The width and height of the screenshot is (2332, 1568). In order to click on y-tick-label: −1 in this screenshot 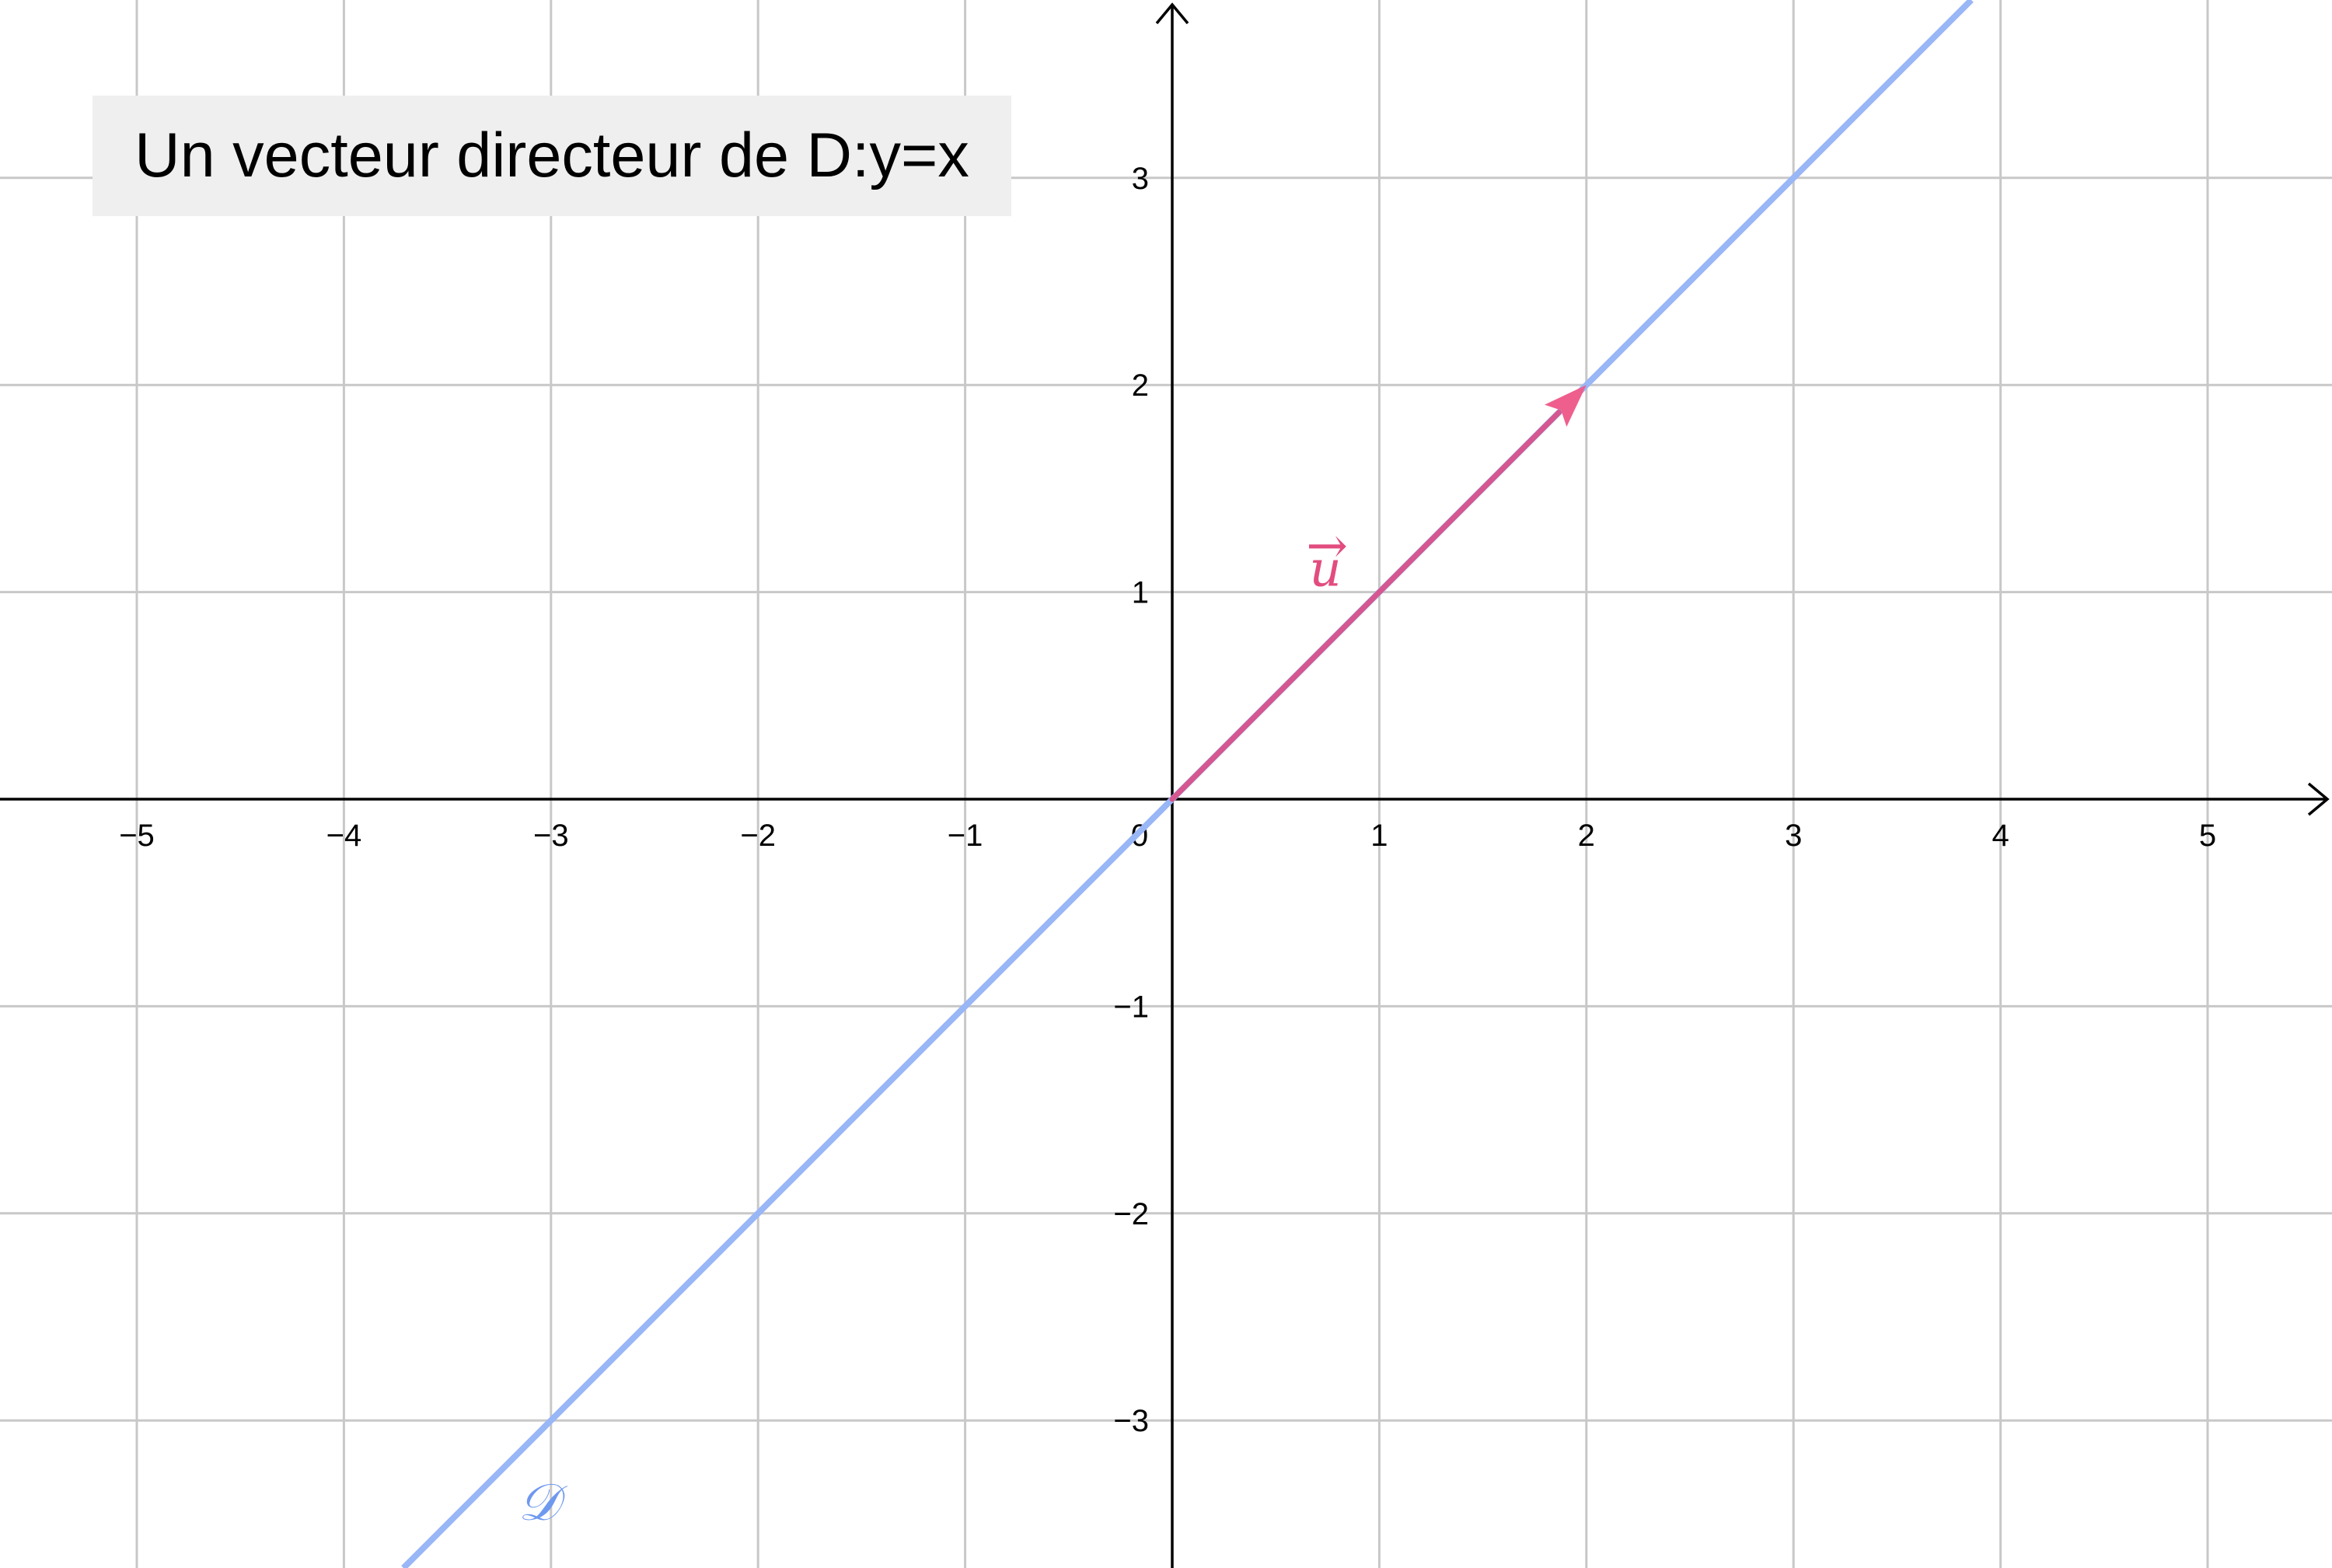, I will do `click(1131, 1007)`.